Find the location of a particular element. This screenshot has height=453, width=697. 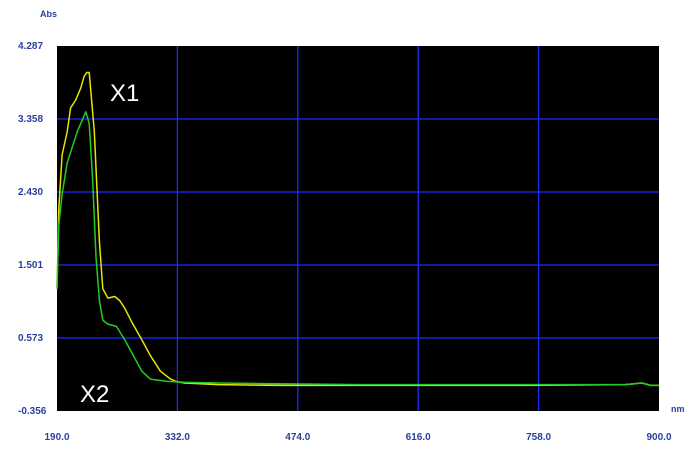

y-tick-label: 2.430 is located at coordinates (30, 192).